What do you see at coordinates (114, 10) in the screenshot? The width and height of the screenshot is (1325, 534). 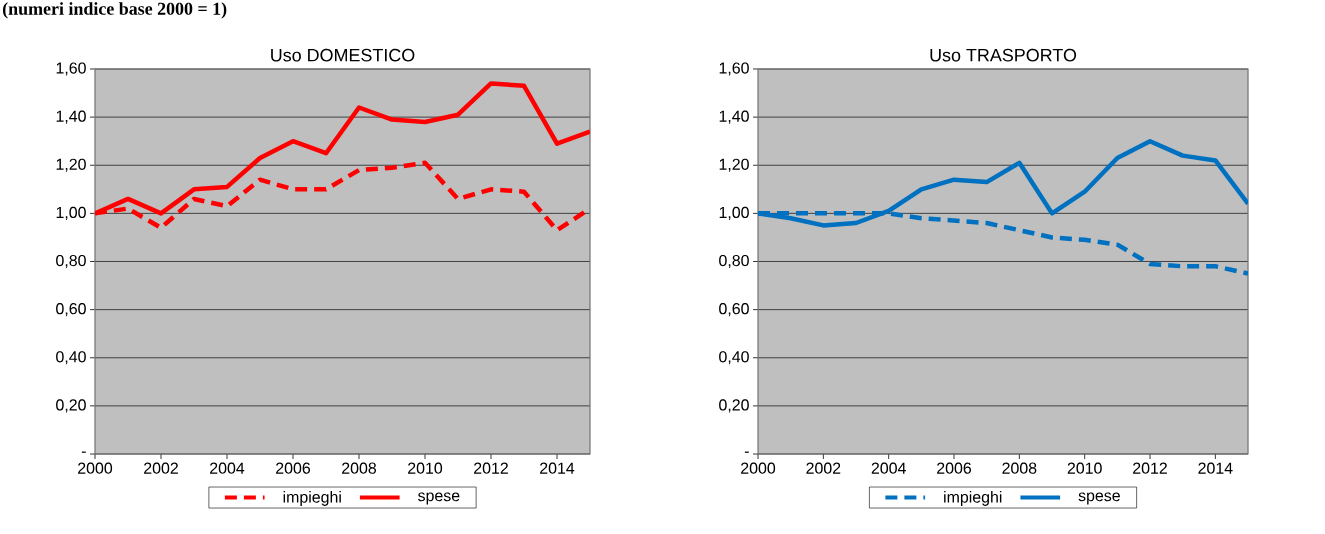 I see `text: (numeri indice base 2000 = 1)` at bounding box center [114, 10].